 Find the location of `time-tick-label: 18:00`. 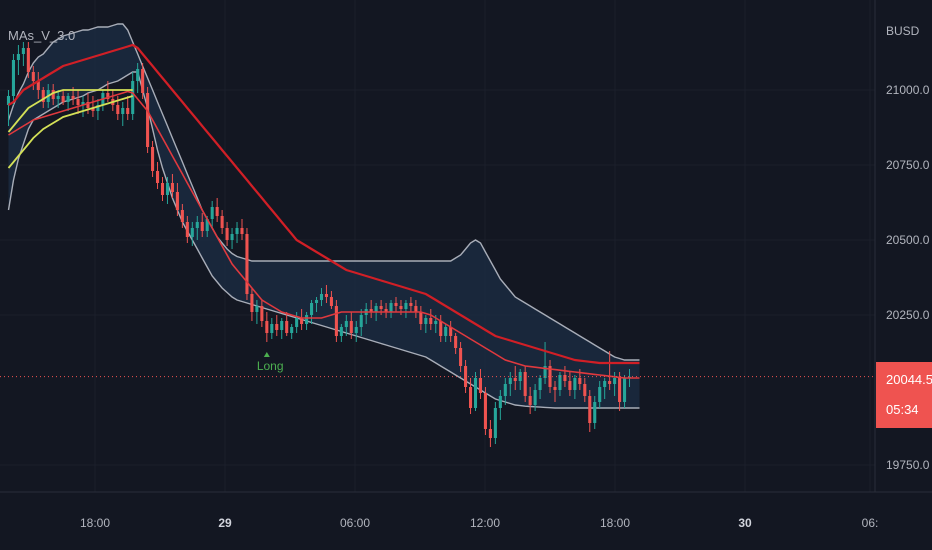

time-tick-label: 18:00 is located at coordinates (615, 523).